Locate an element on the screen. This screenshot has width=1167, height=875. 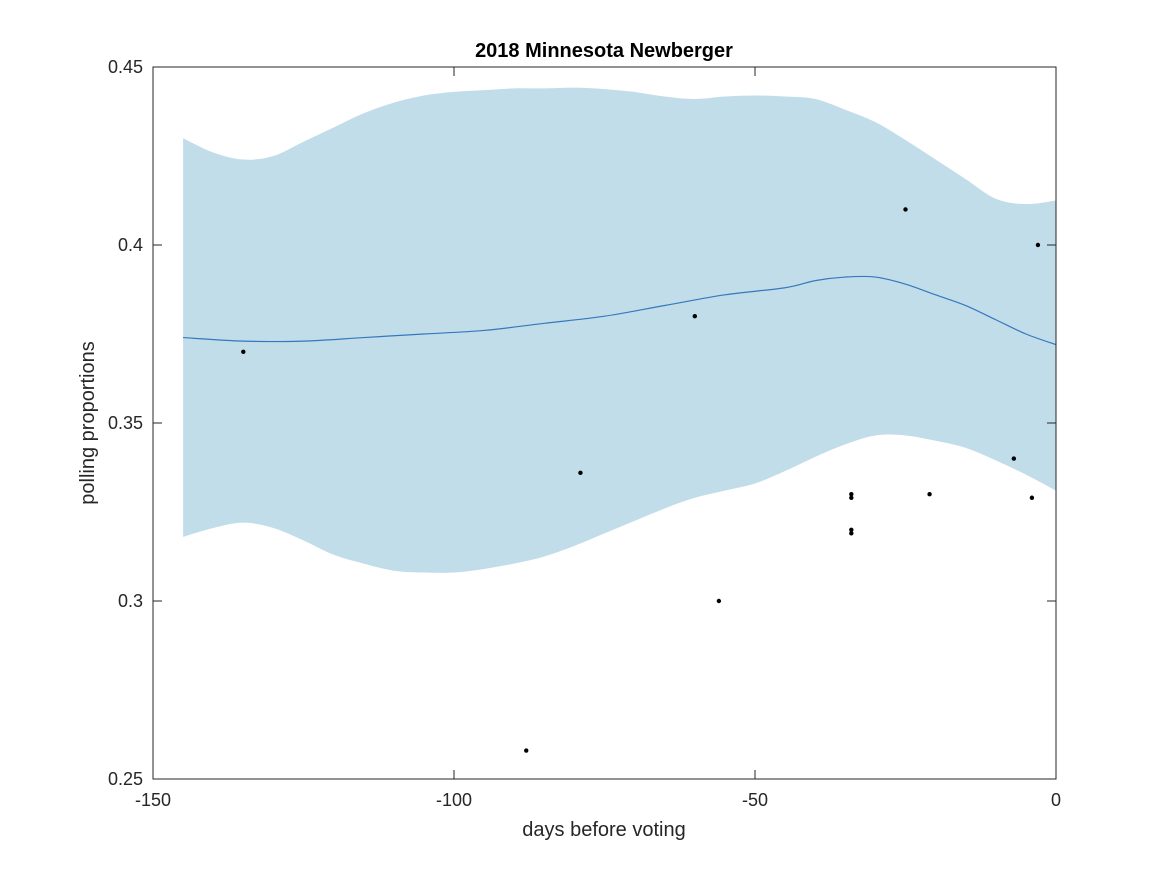
y-axis-label: polling proportions is located at coordinates (88, 422).